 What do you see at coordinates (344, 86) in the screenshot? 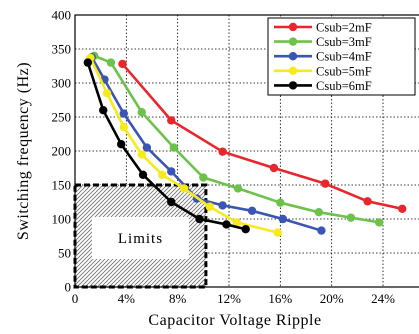
I see `legend-label: Csub=6mF` at bounding box center [344, 86].